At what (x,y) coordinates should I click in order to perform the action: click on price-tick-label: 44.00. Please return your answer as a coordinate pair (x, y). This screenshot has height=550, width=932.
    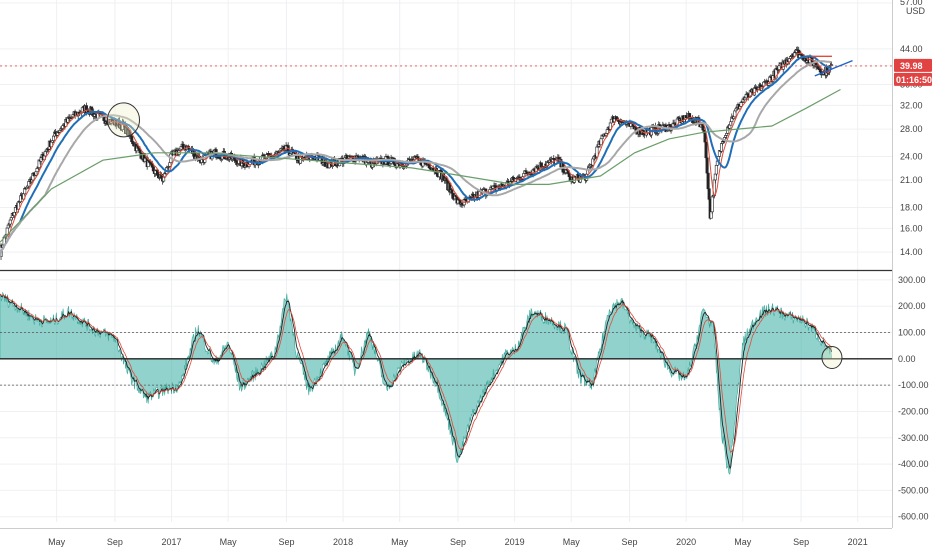
    Looking at the image, I should click on (911, 49).